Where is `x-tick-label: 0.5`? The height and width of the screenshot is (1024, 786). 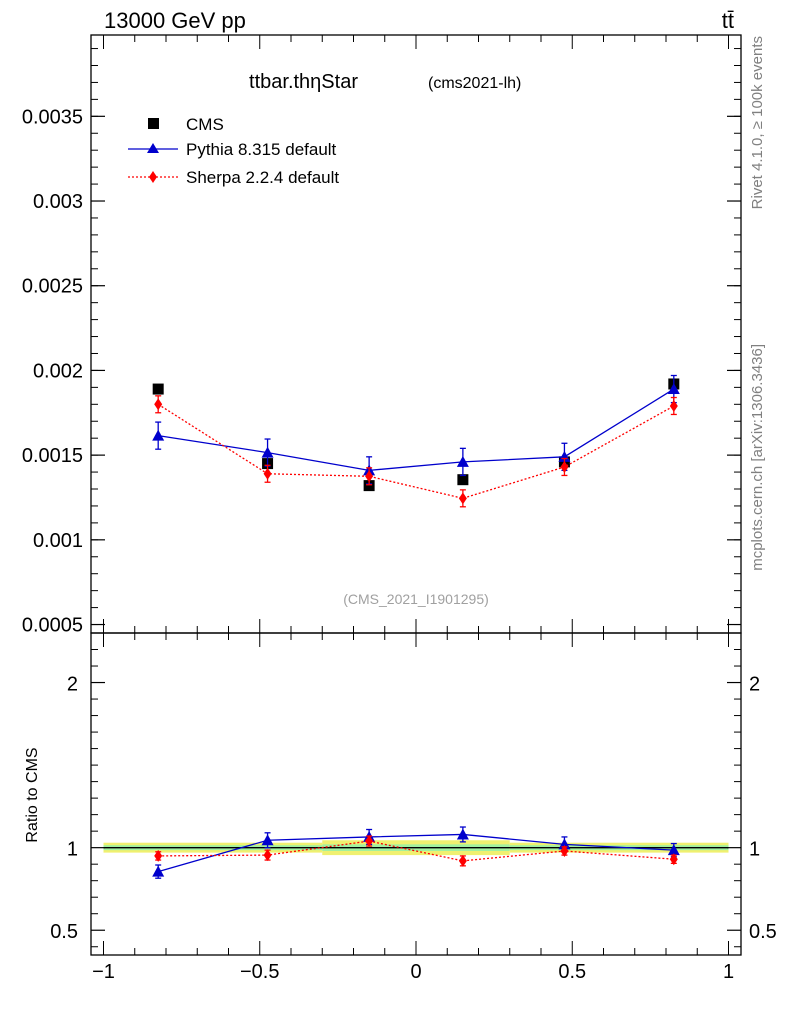 x-tick-label: 0.5 is located at coordinates (572, 972).